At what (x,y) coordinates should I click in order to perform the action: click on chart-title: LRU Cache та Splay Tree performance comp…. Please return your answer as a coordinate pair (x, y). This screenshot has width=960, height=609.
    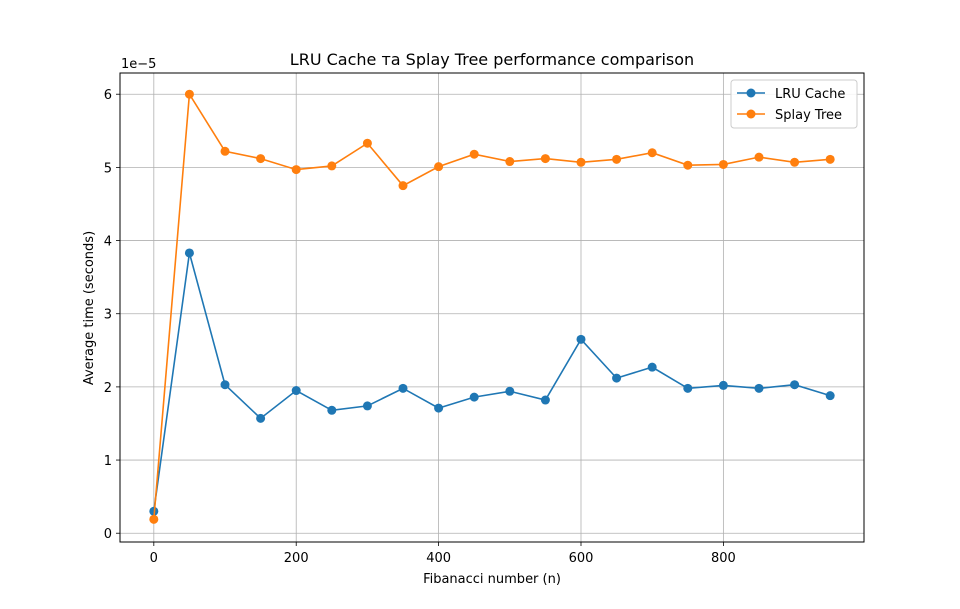
    Looking at the image, I should click on (492, 59).